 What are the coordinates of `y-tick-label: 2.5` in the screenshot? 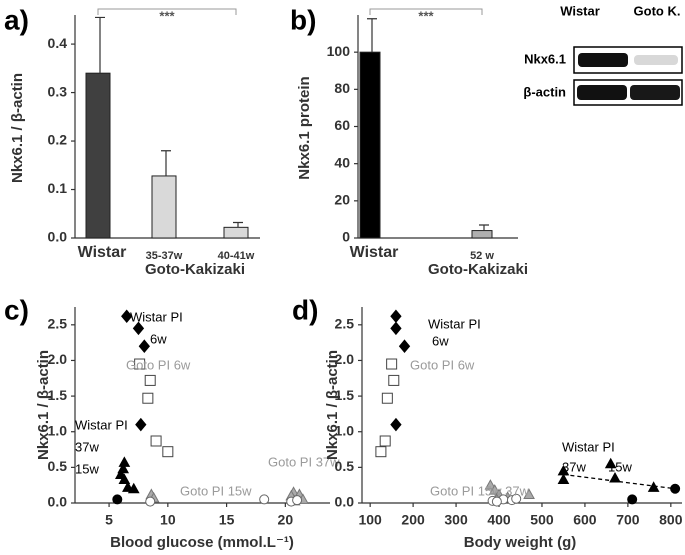 It's located at (345, 324).